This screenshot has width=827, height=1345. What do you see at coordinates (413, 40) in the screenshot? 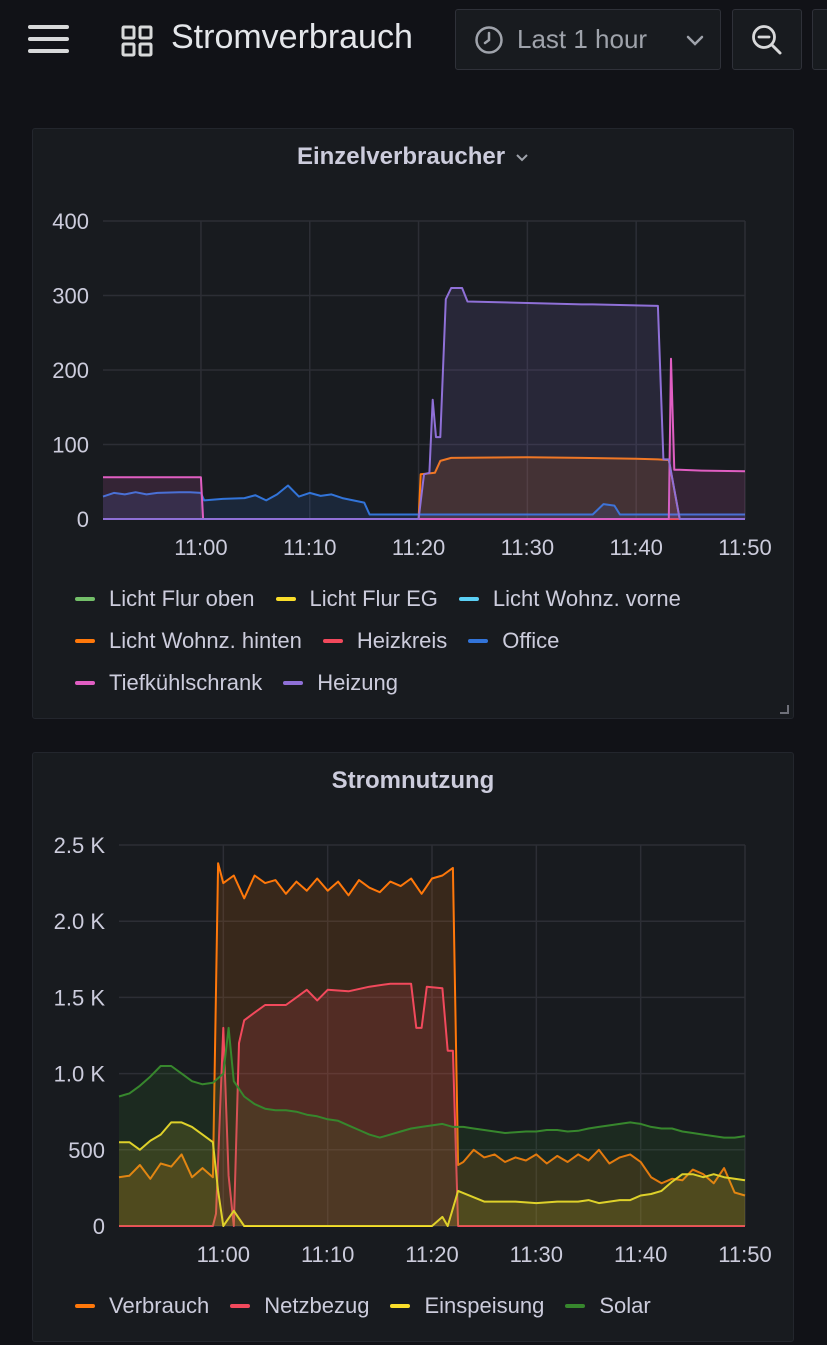
I see `top-navbar: Stromverbrauch Last 1 hour` at bounding box center [413, 40].